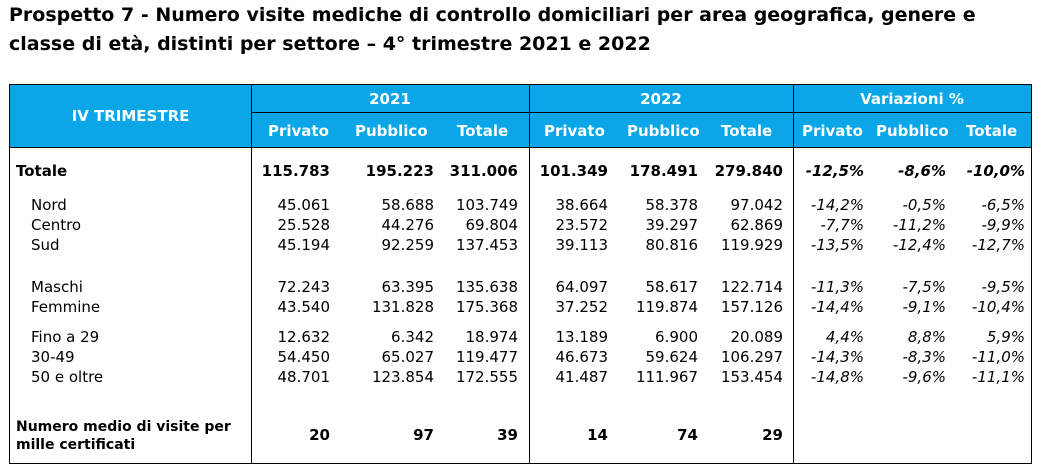  Describe the element at coordinates (919, 225) in the screenshot. I see `table-cell: -11,2%` at that location.